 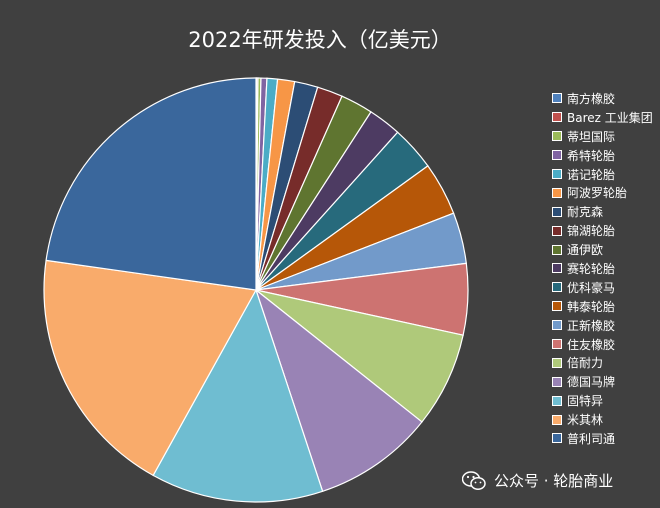 I want to click on legend-item: Barez 工业集团, so click(x=602, y=117).